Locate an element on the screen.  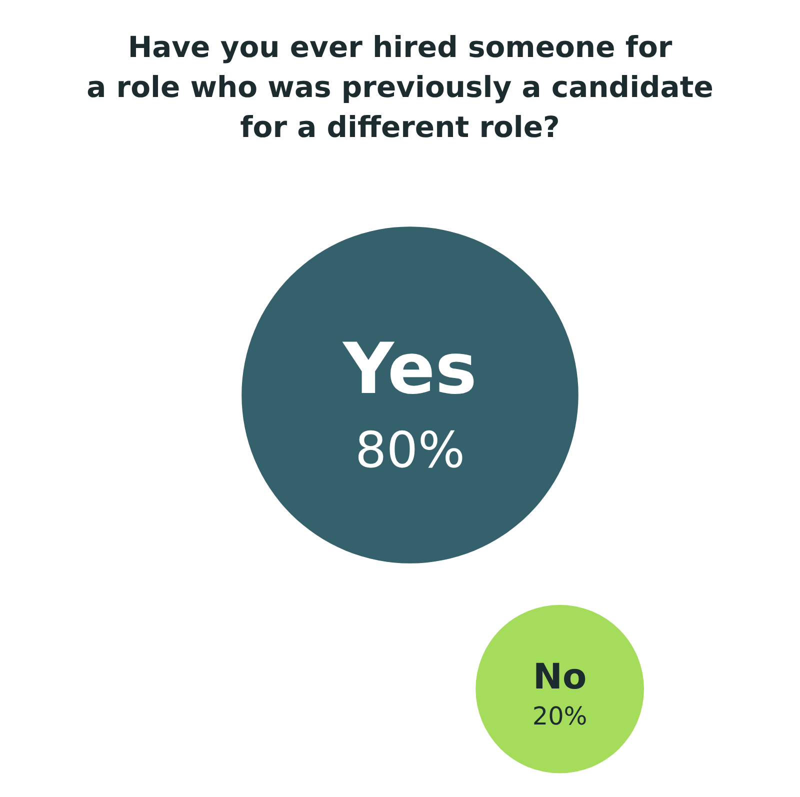
category-label: No is located at coordinates (560, 677).